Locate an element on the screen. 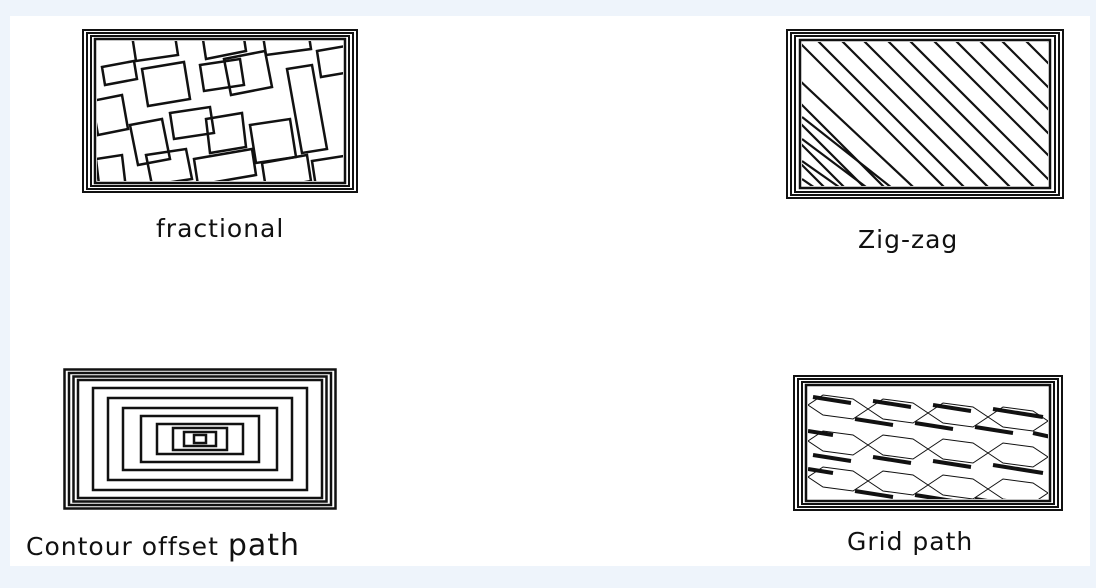  fractional-pattern-diagram is located at coordinates (220, 111).